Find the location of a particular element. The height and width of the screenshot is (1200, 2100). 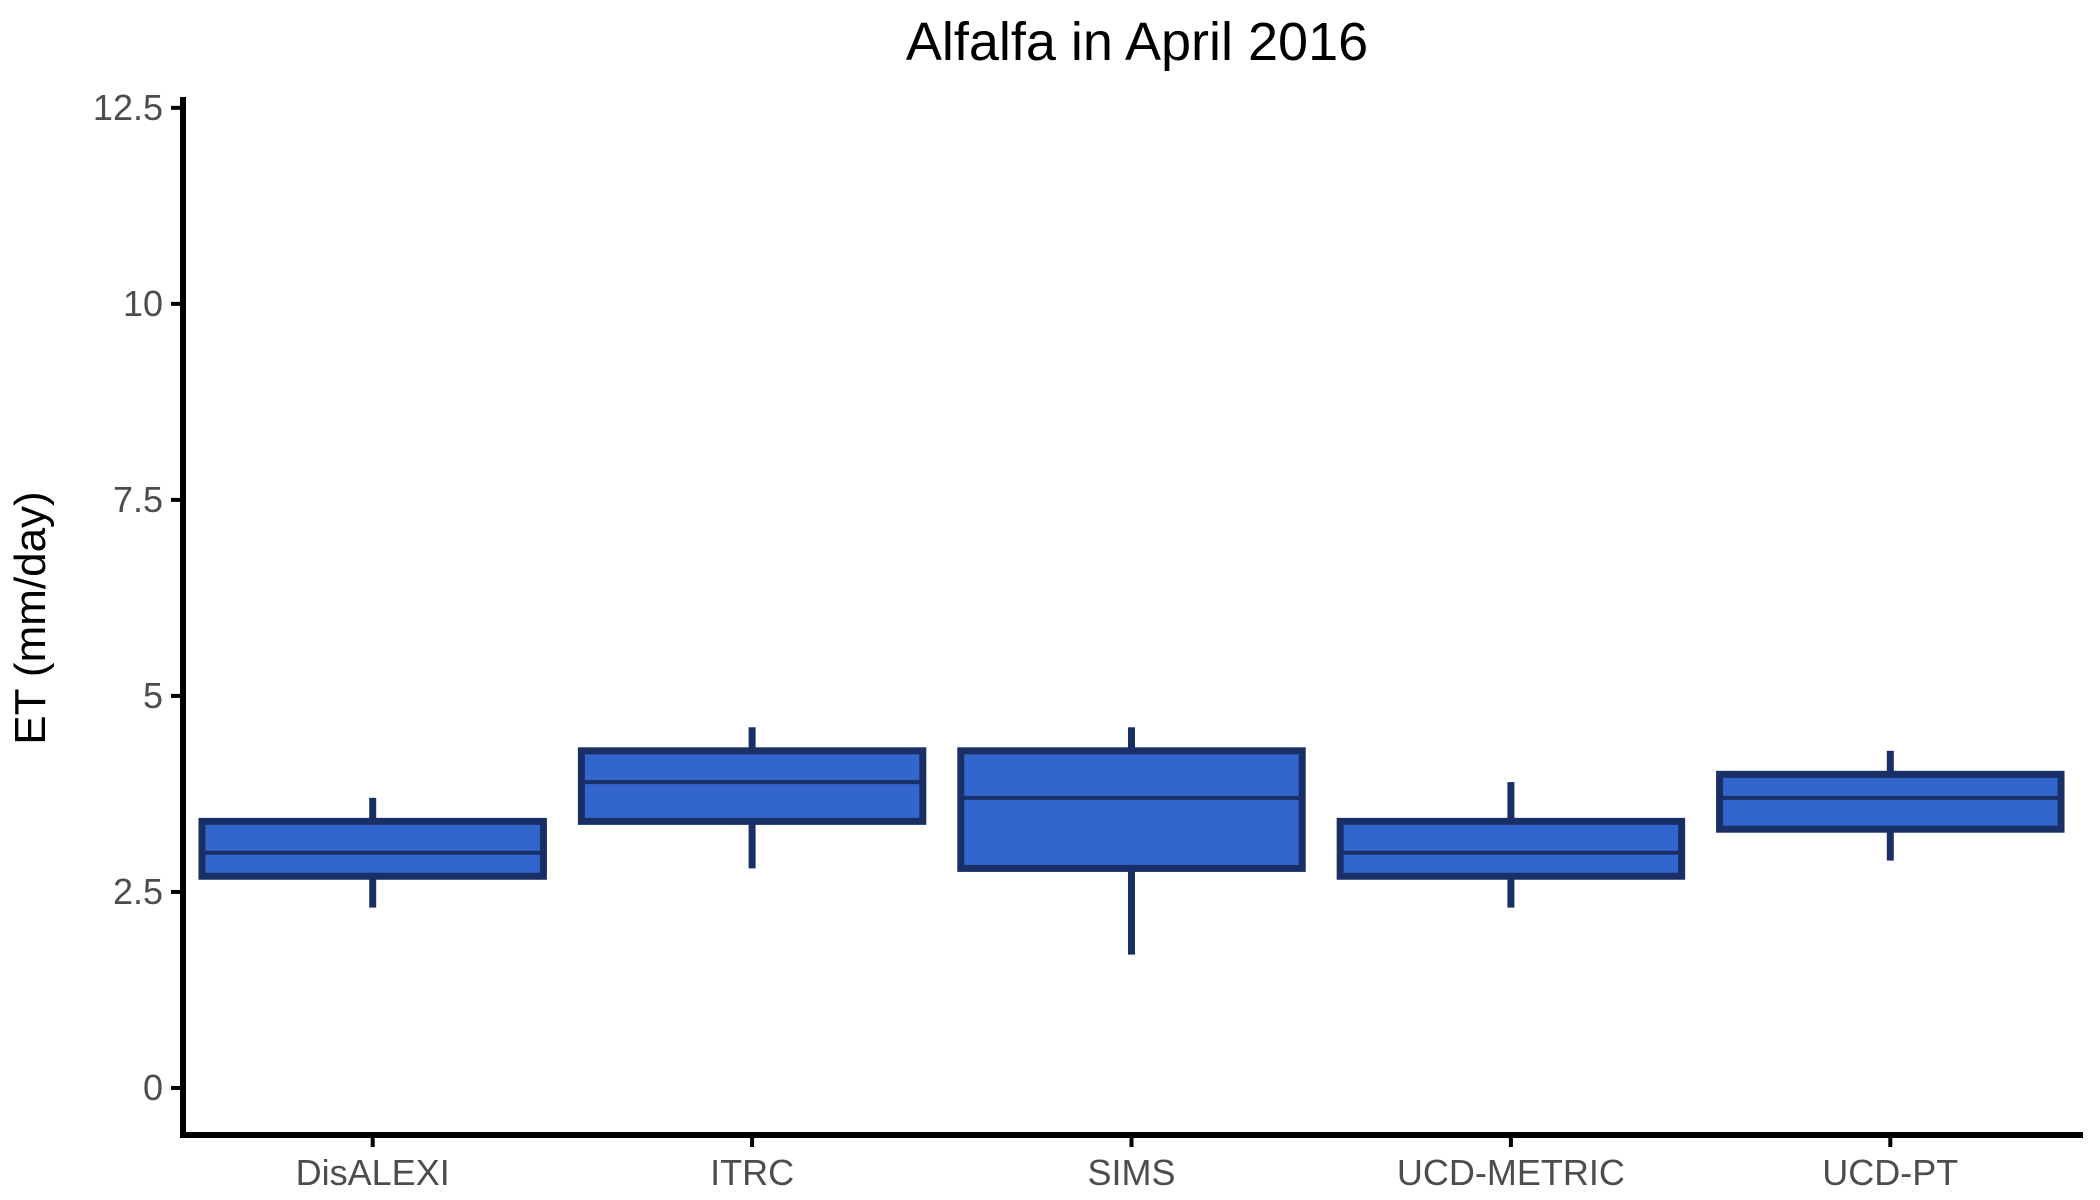

y-axis-label: ET (mm/day) is located at coordinates (30, 617).